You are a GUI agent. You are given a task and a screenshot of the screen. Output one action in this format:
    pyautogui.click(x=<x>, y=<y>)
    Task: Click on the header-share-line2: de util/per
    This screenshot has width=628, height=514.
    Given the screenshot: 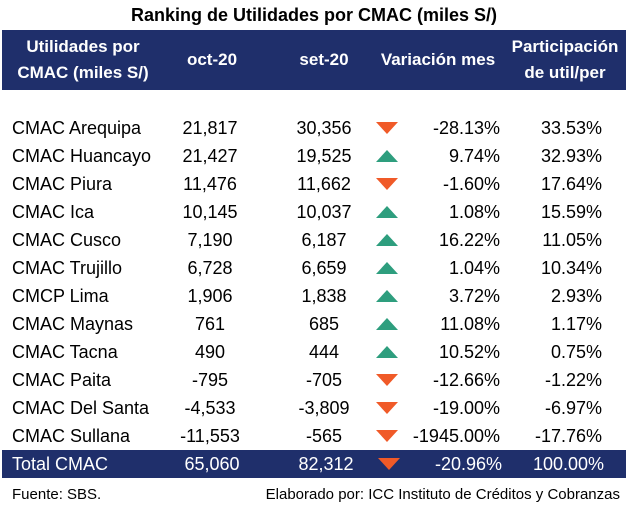 What is the action you would take?
    pyautogui.click(x=565, y=72)
    